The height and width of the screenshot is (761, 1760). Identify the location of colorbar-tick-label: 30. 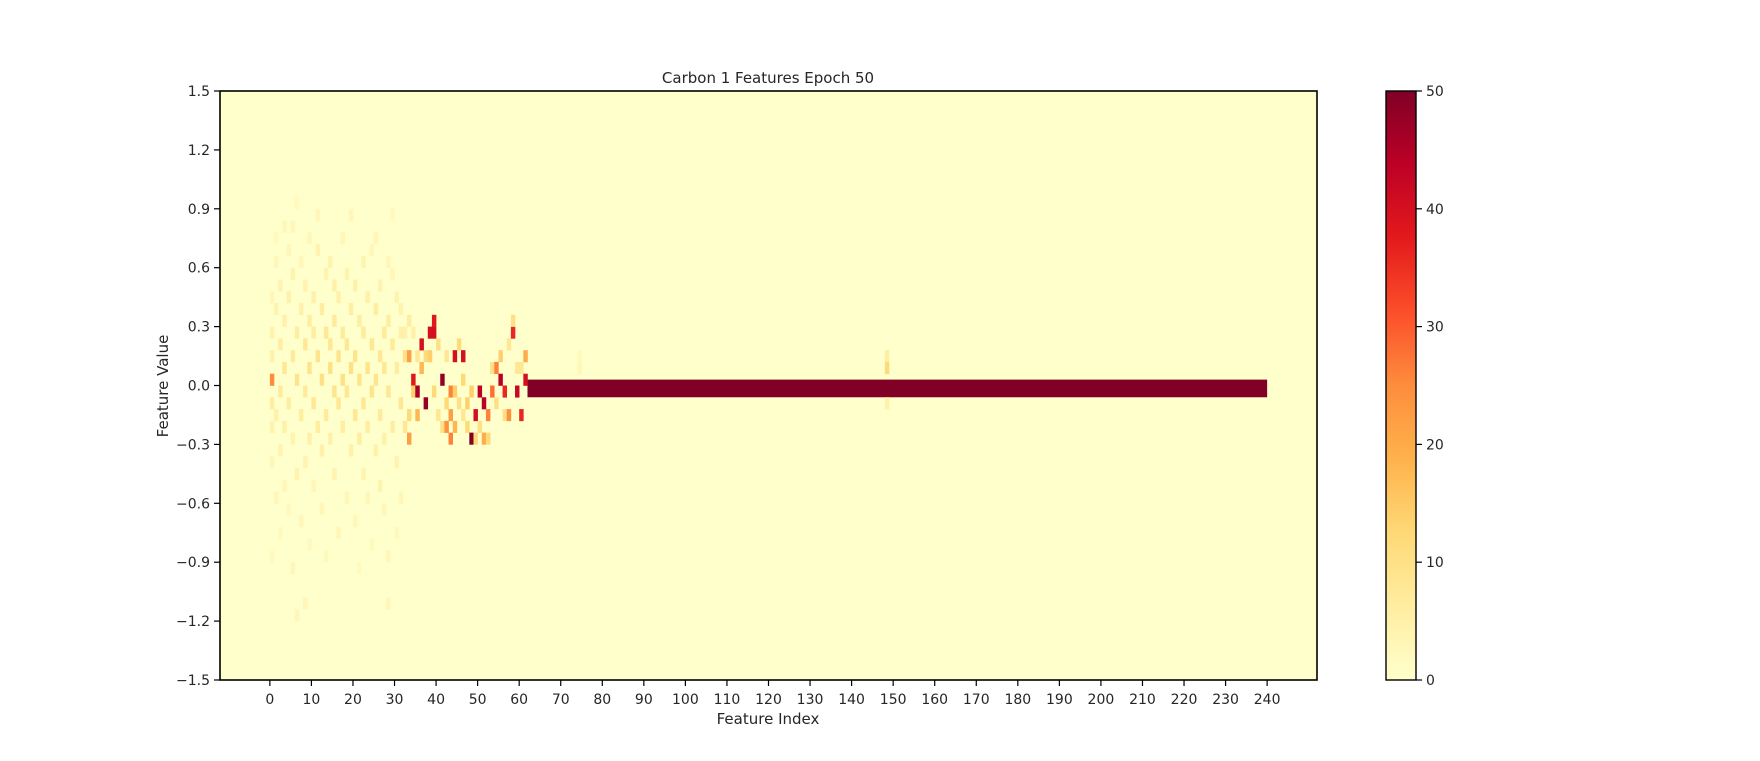
(1435, 328).